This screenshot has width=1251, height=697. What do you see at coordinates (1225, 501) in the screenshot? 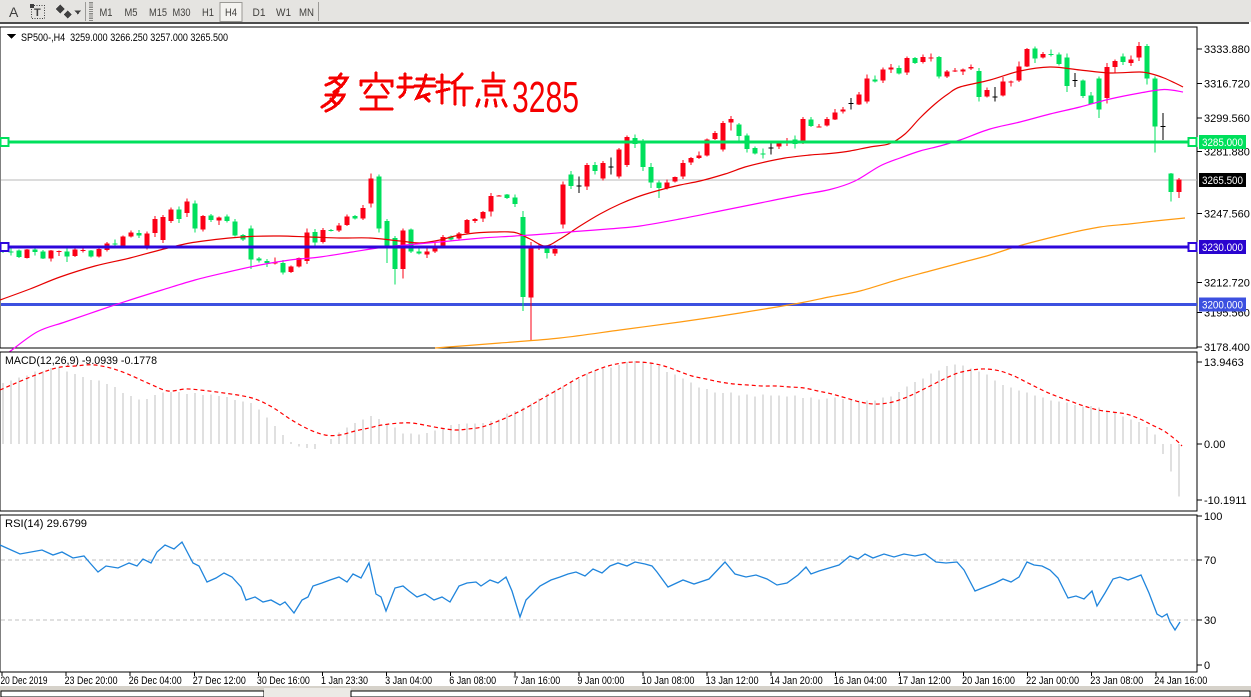
I see `svg-text: -10.1911` at bounding box center [1225, 501].